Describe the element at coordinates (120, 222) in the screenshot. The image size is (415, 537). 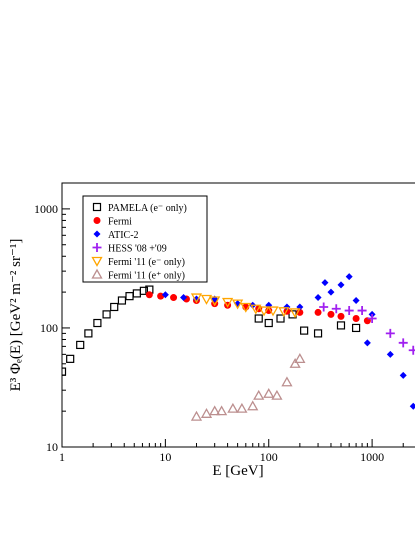
I see `legend-label: Fermi` at that location.